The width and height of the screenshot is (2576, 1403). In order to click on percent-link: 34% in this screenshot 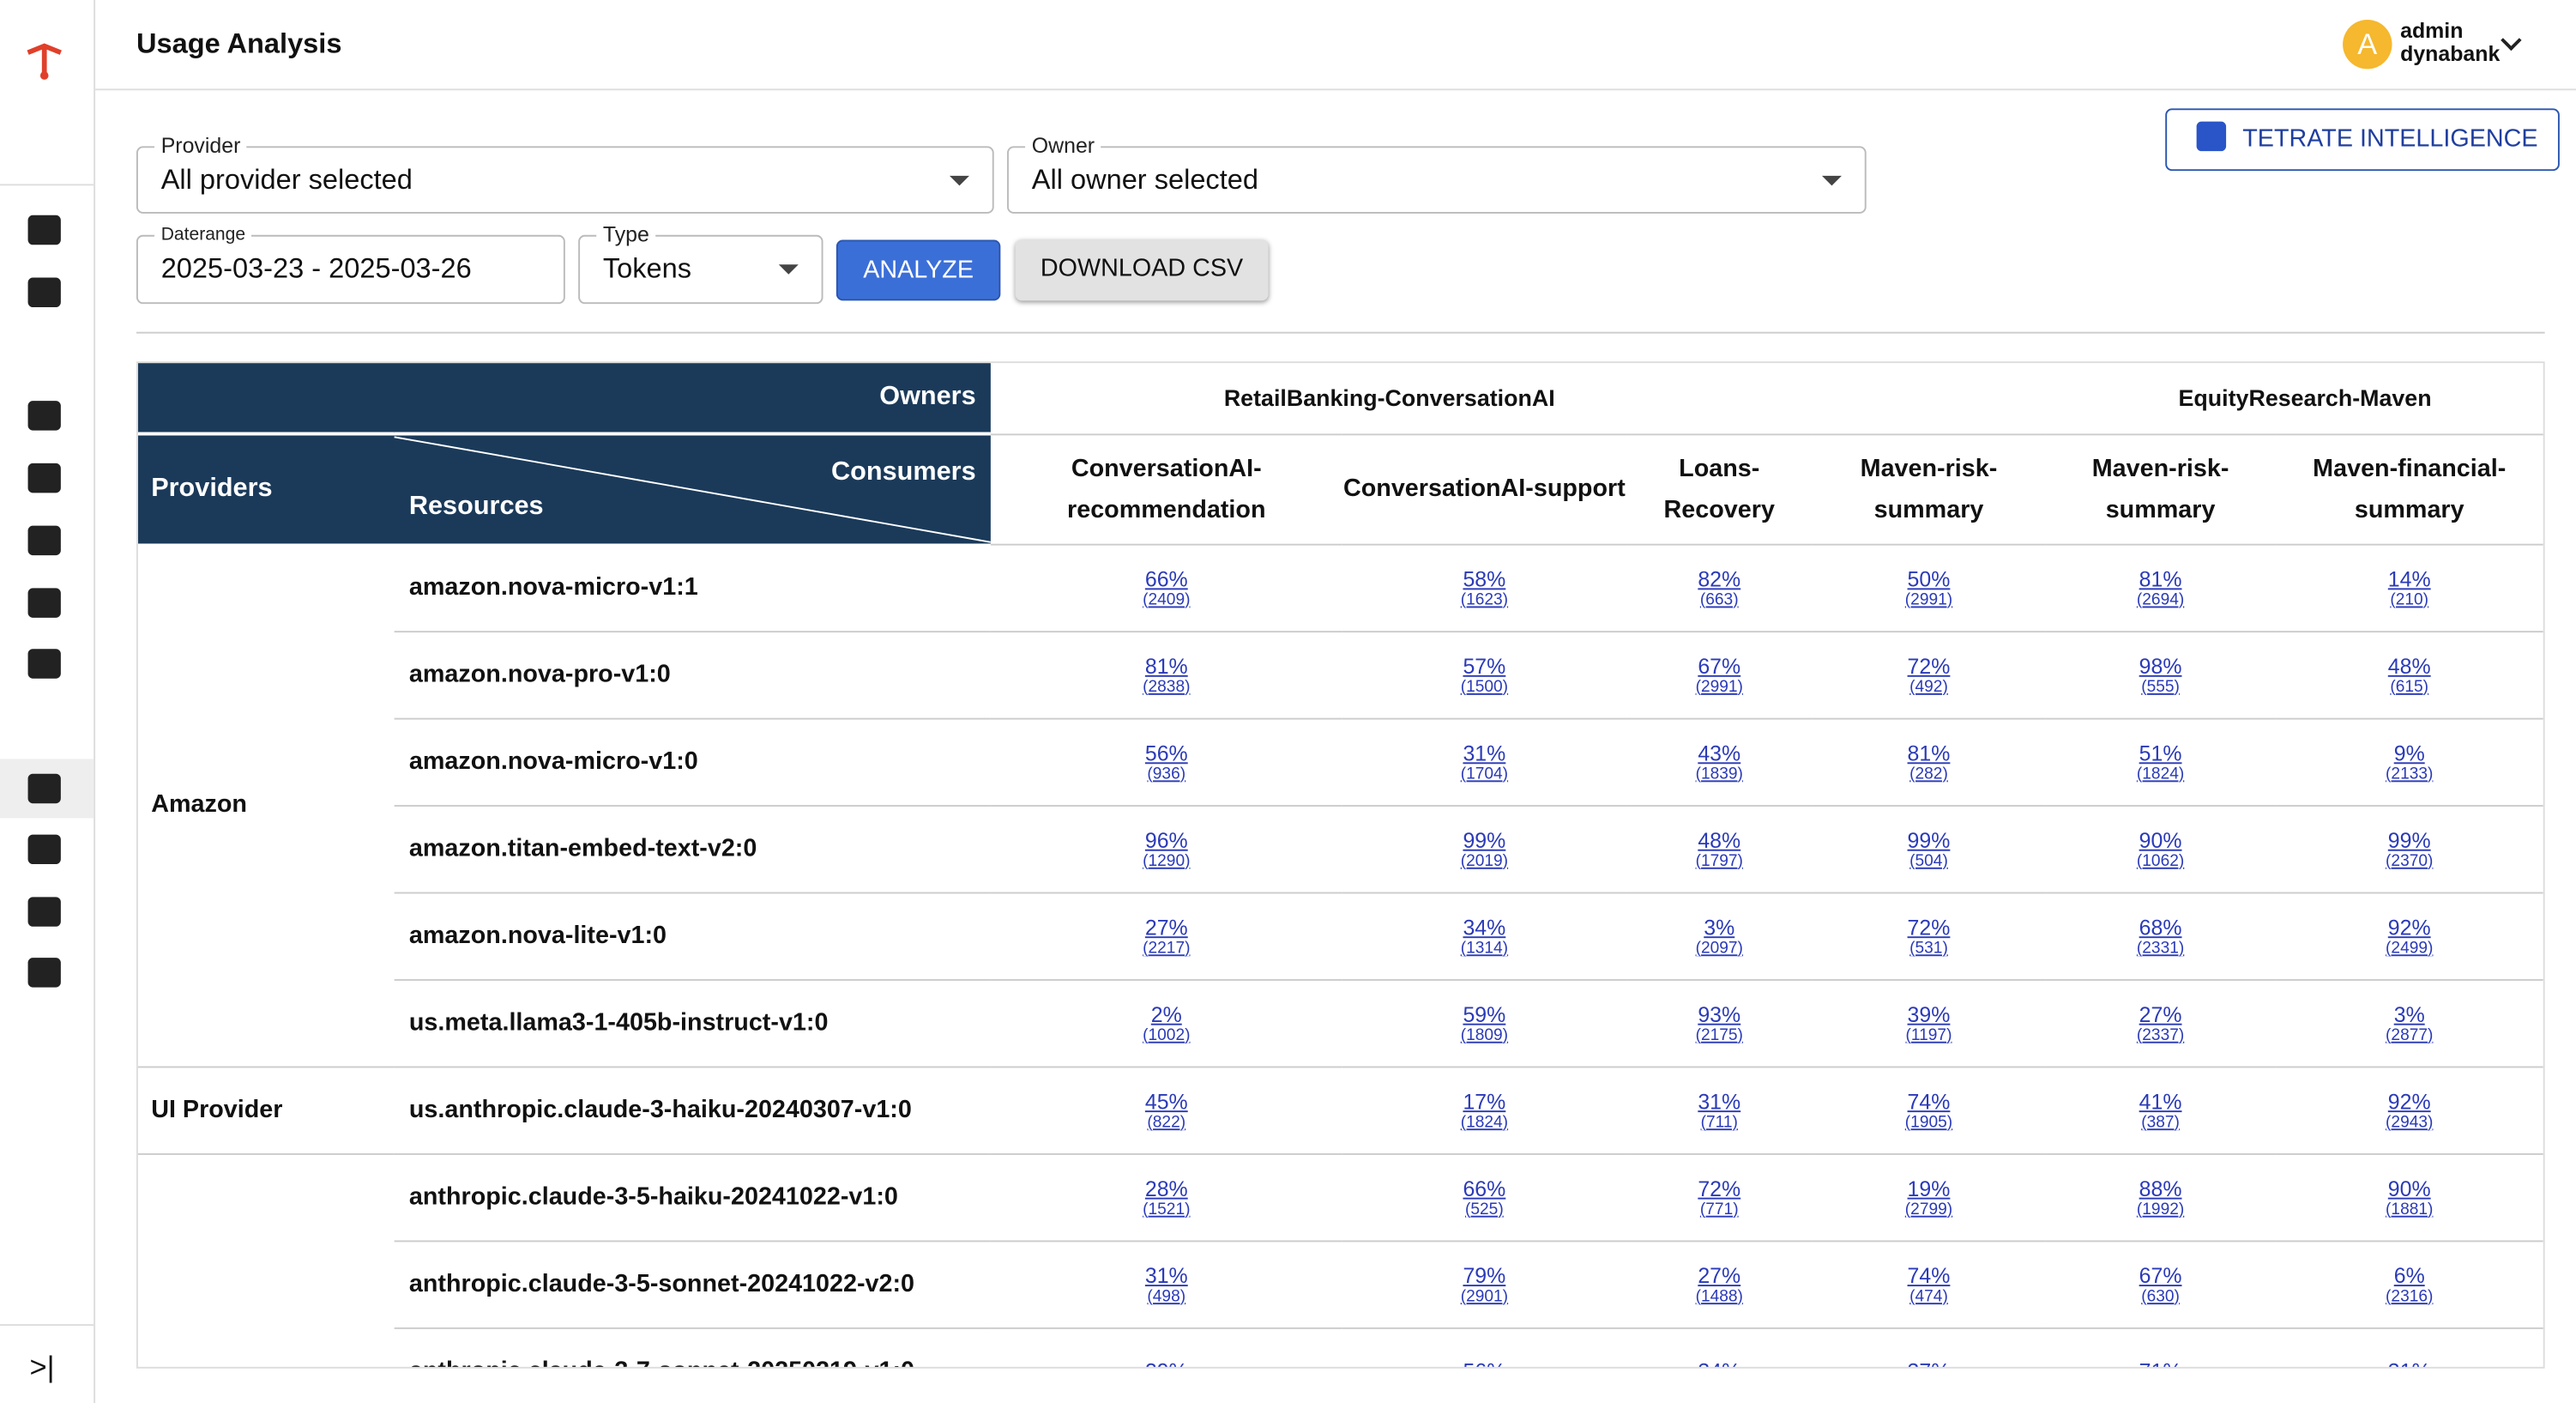, I will do `click(1719, 1362)`.